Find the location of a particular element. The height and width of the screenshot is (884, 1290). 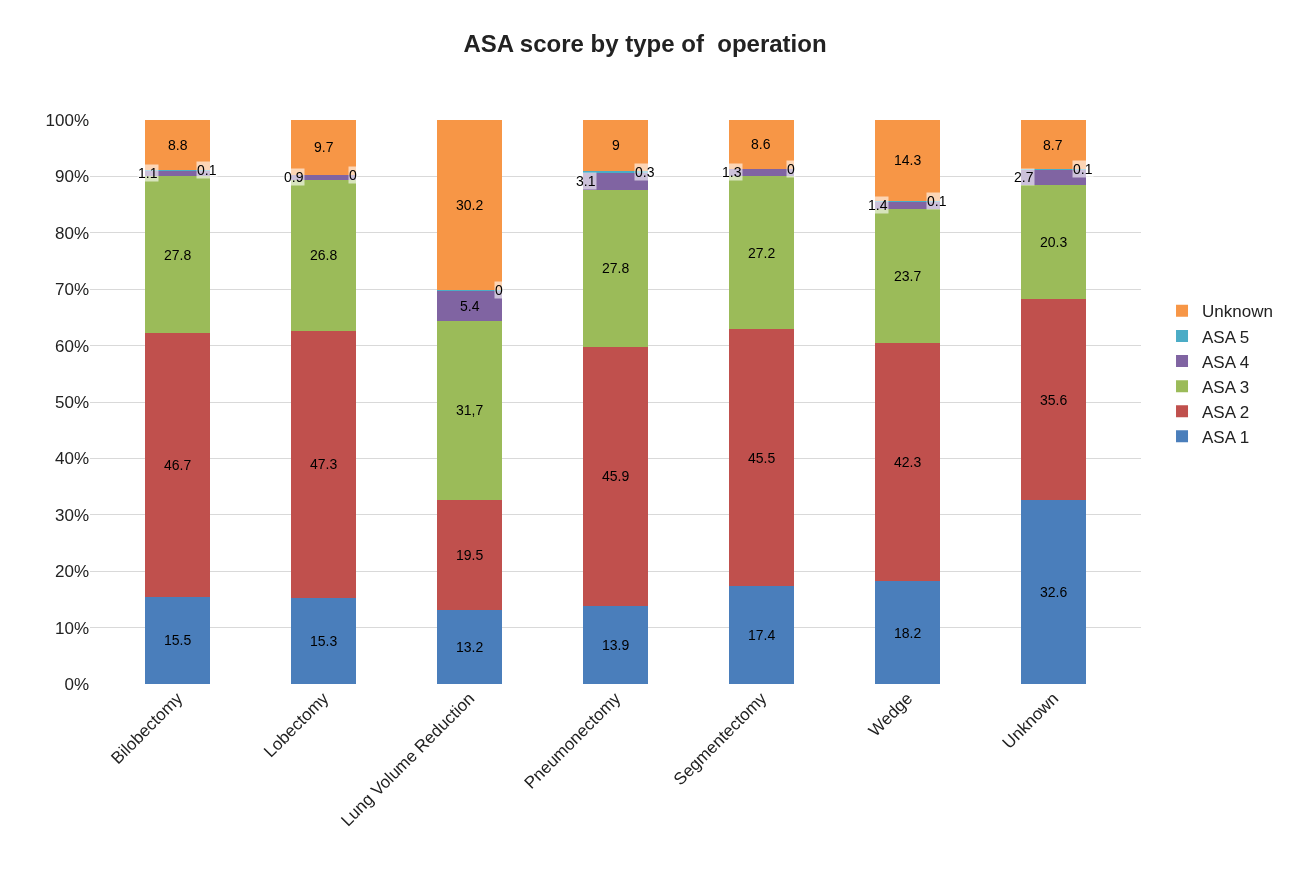

legend-label: ASA 2 is located at coordinates (1226, 412).